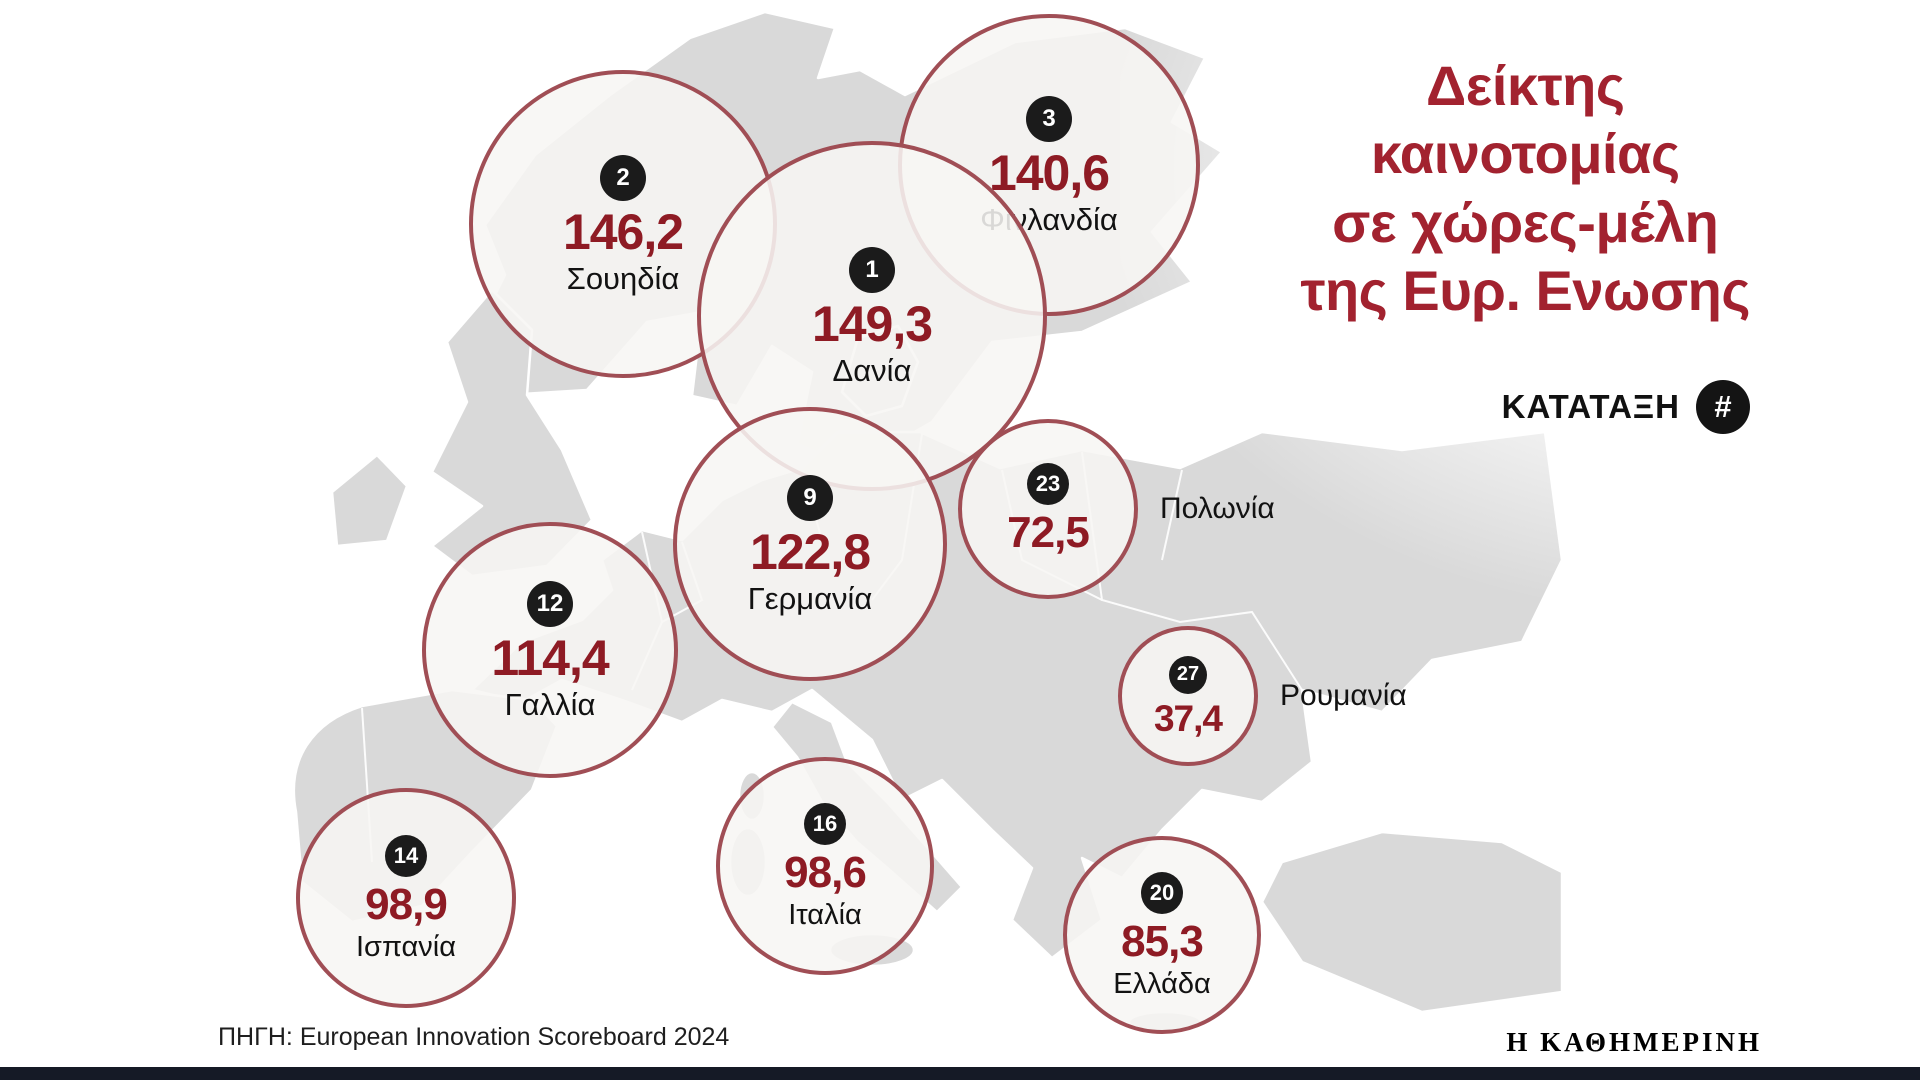 The width and height of the screenshot is (1920, 1080). What do you see at coordinates (1343, 695) in the screenshot?
I see `country-label: Ρουμανία` at bounding box center [1343, 695].